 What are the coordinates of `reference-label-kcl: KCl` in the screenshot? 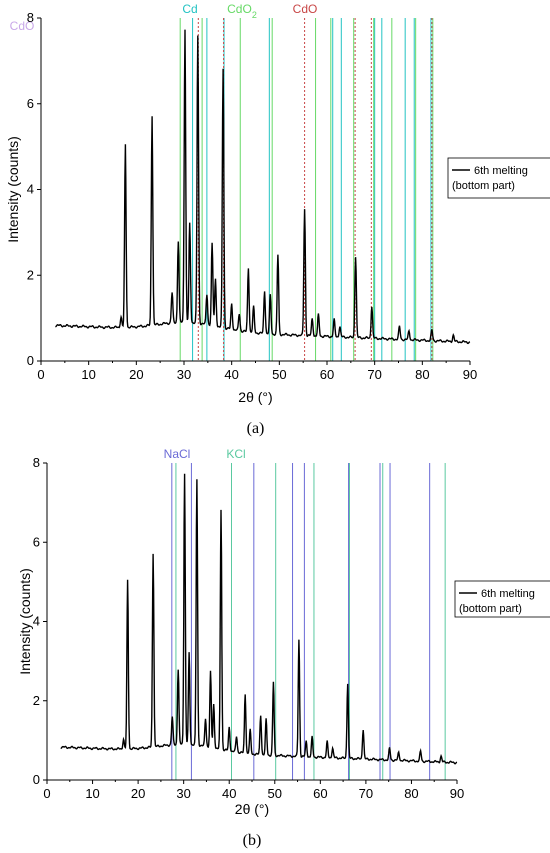 It's located at (235, 454).